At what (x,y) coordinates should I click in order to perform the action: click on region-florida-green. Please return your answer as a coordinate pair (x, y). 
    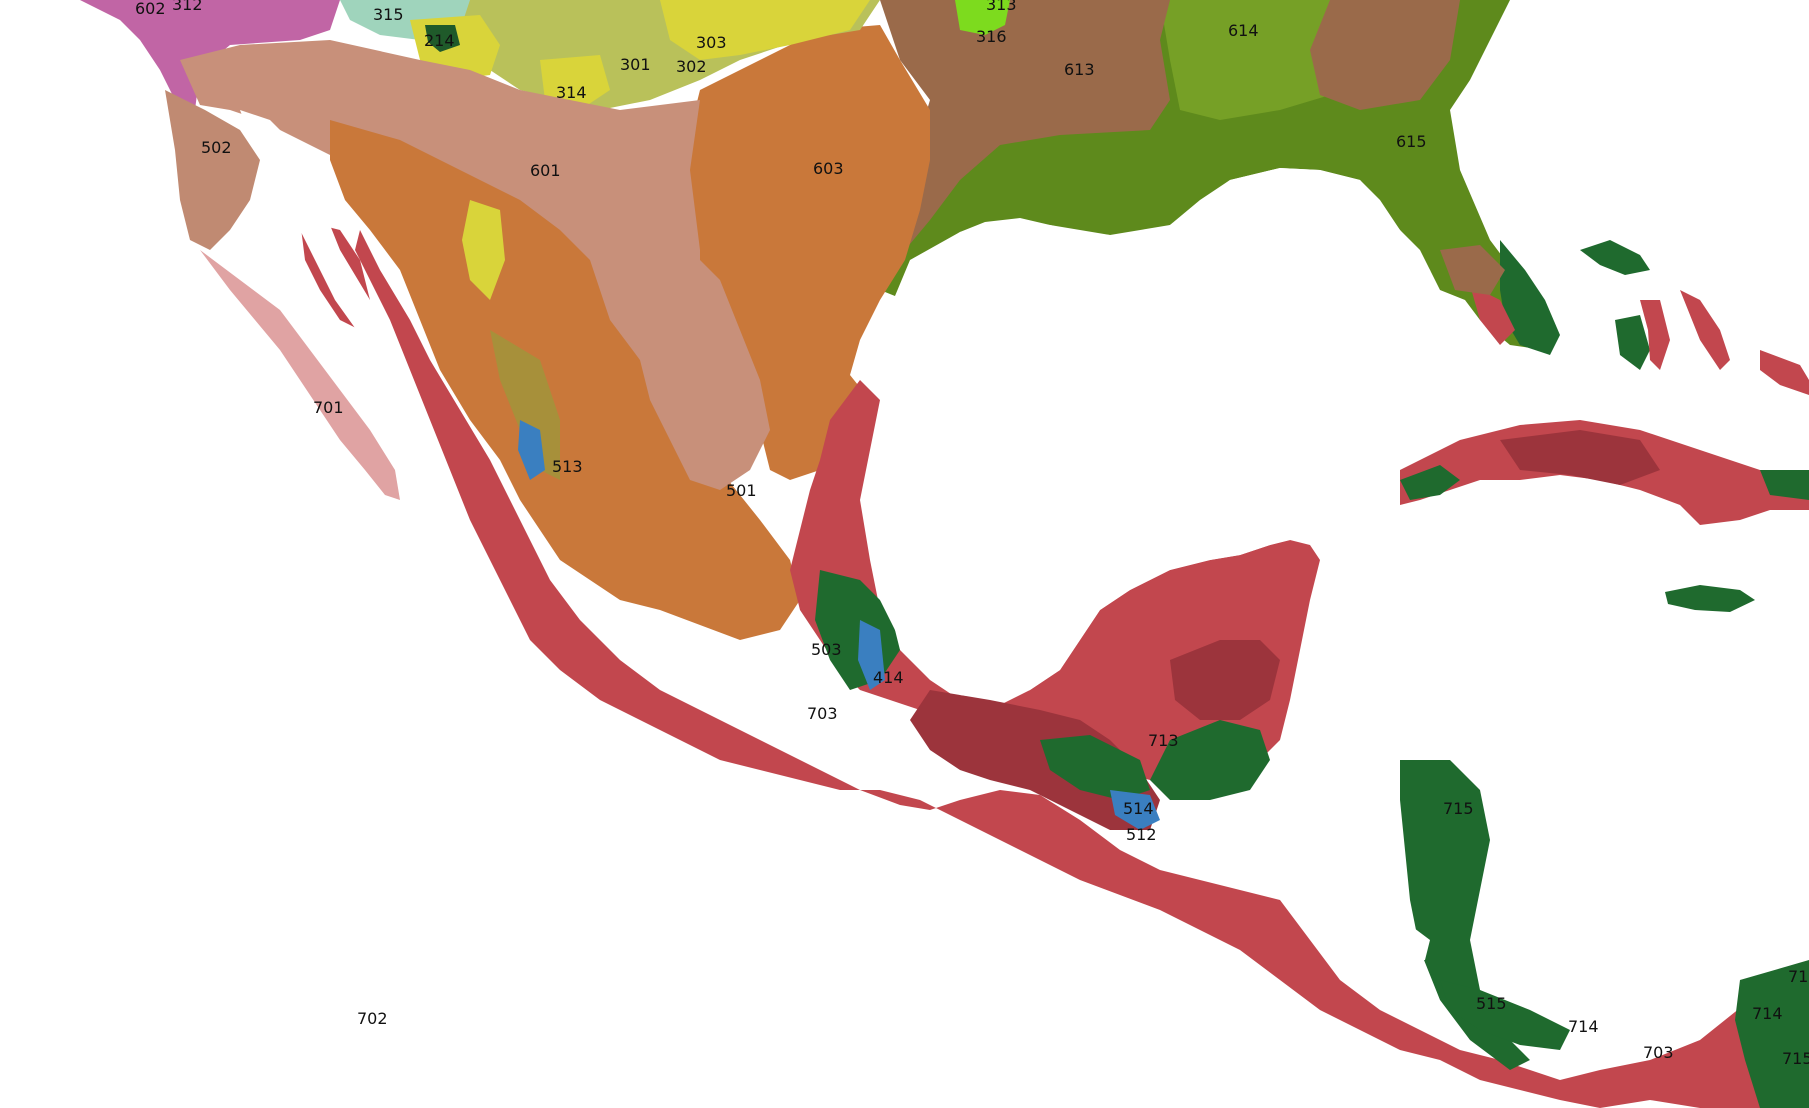
    Looking at the image, I should click on (1530, 297).